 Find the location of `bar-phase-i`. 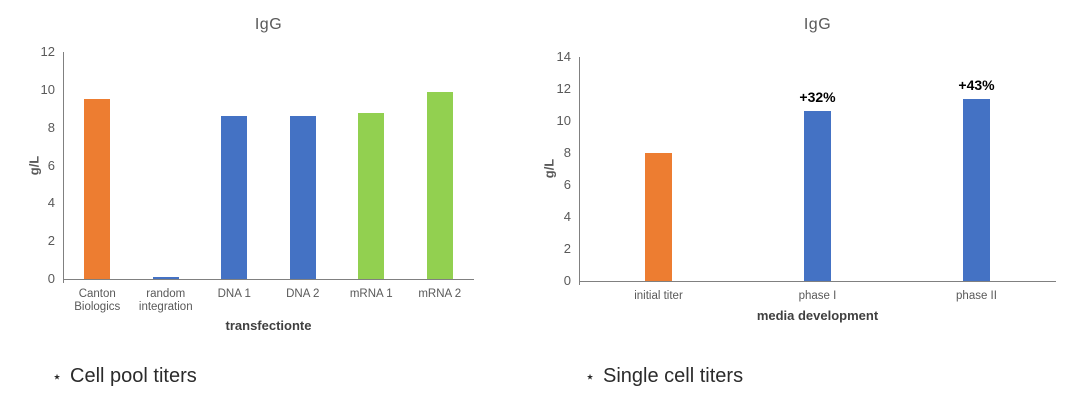

bar-phase-i is located at coordinates (817, 196).